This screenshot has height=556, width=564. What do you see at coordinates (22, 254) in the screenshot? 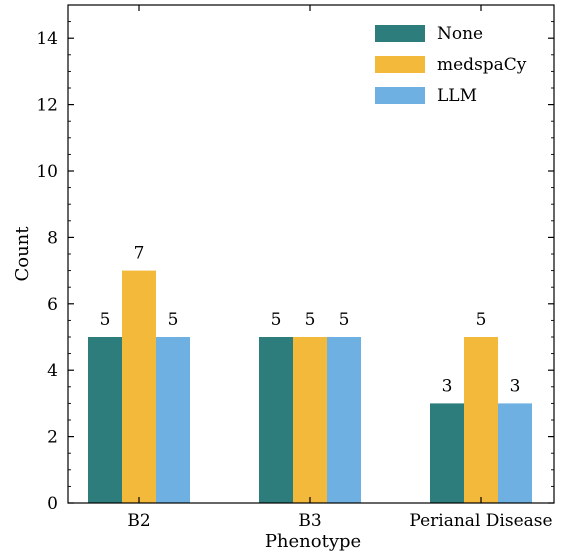
I see `y-axis-title: Count` at bounding box center [22, 254].